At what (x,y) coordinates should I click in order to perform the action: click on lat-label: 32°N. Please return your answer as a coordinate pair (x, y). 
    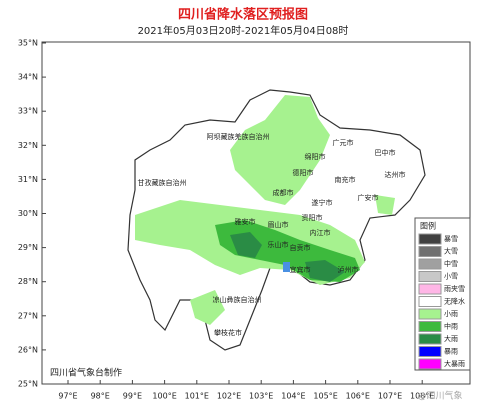
    Looking at the image, I should click on (28, 145).